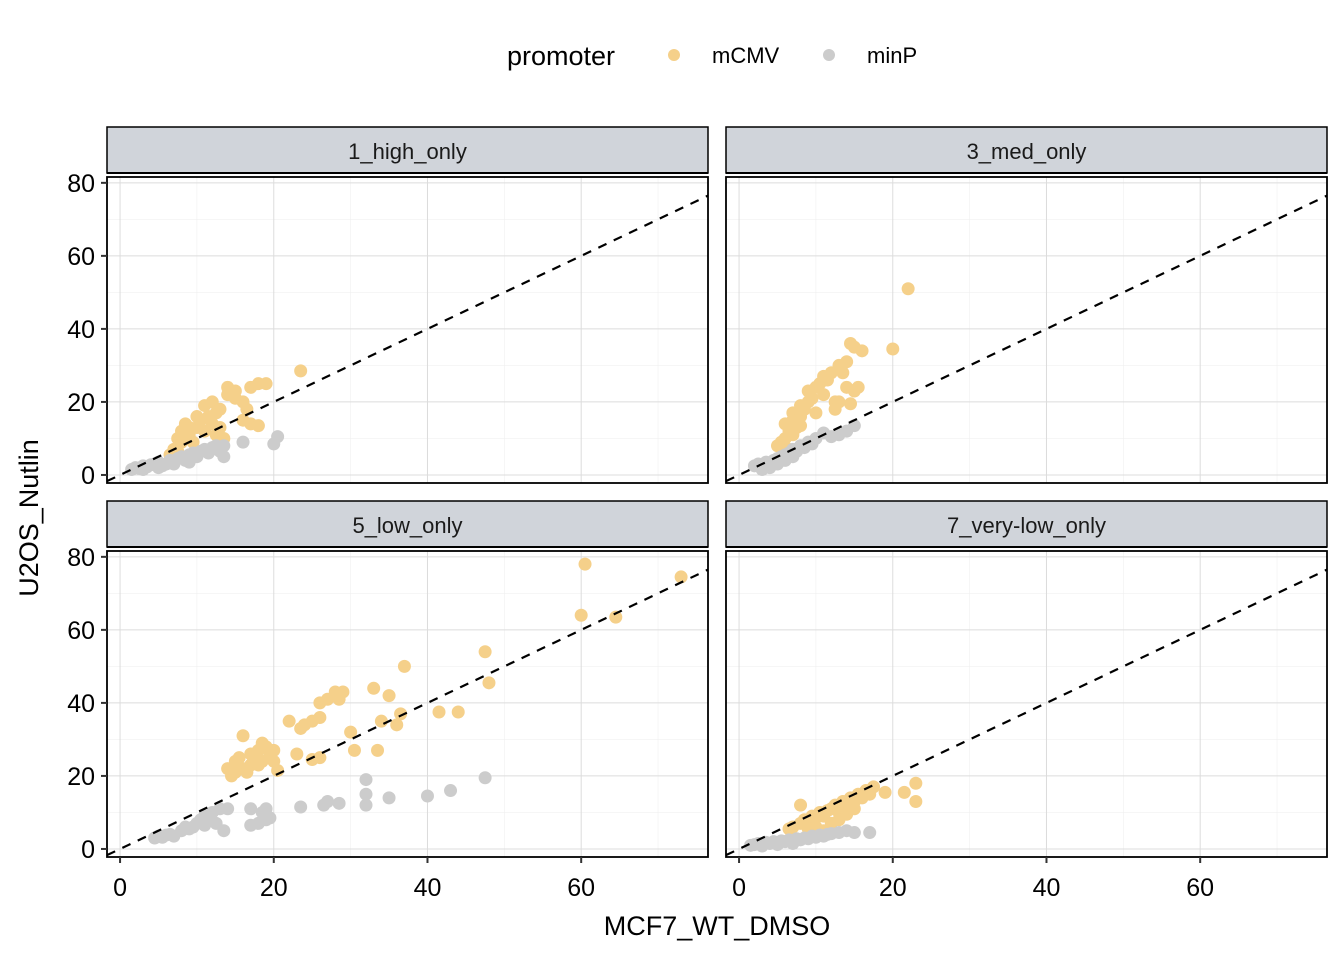 The height and width of the screenshot is (960, 1344). Describe the element at coordinates (29, 518) in the screenshot. I see `y-axis-title: U2OS_Nutlin` at that location.